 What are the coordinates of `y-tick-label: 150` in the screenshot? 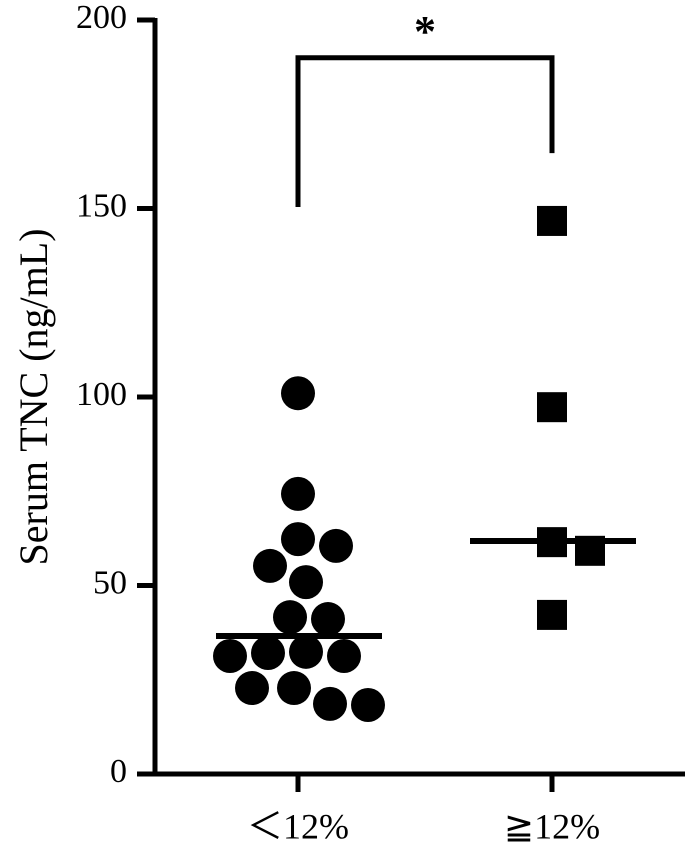 It's located at (101, 205).